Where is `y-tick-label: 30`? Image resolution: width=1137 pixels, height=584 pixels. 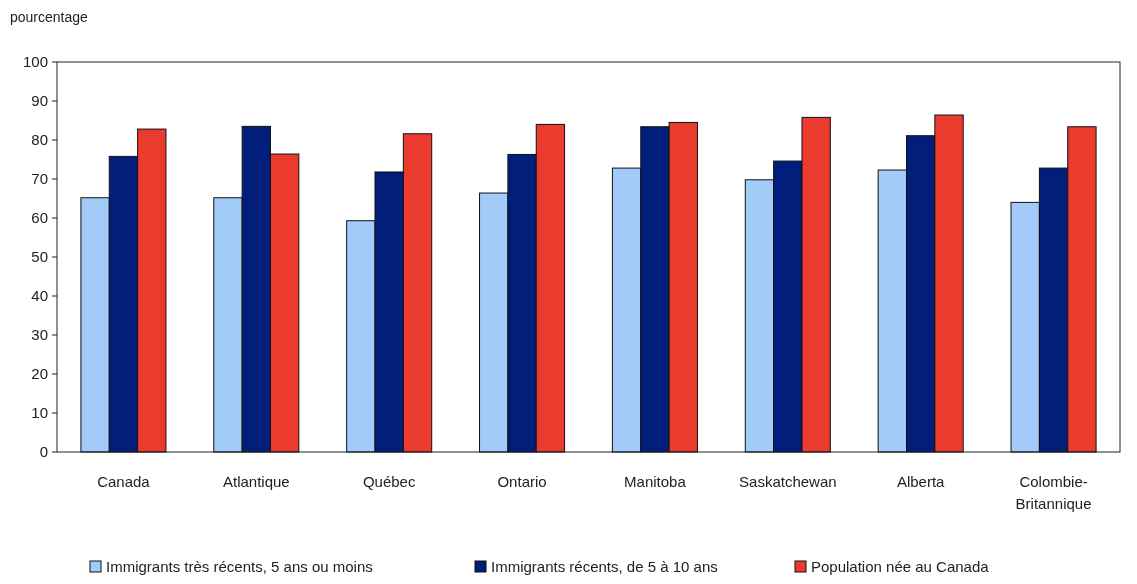 y-tick-label: 30 is located at coordinates (39, 335).